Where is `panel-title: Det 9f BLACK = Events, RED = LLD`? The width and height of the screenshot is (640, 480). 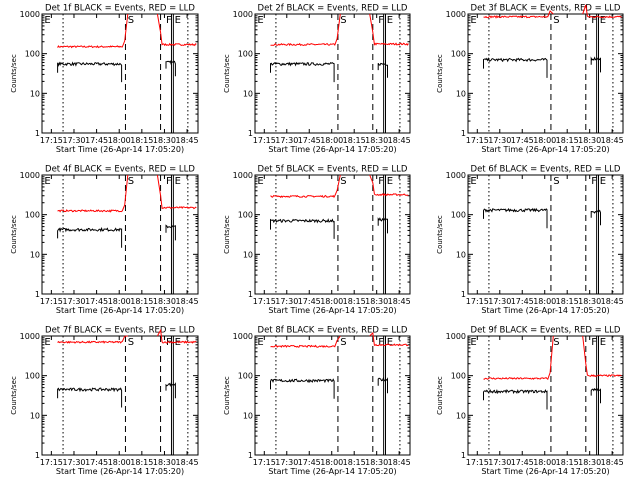
panel-title: Det 9f BLACK = Events, RED = LLD is located at coordinates (546, 331).